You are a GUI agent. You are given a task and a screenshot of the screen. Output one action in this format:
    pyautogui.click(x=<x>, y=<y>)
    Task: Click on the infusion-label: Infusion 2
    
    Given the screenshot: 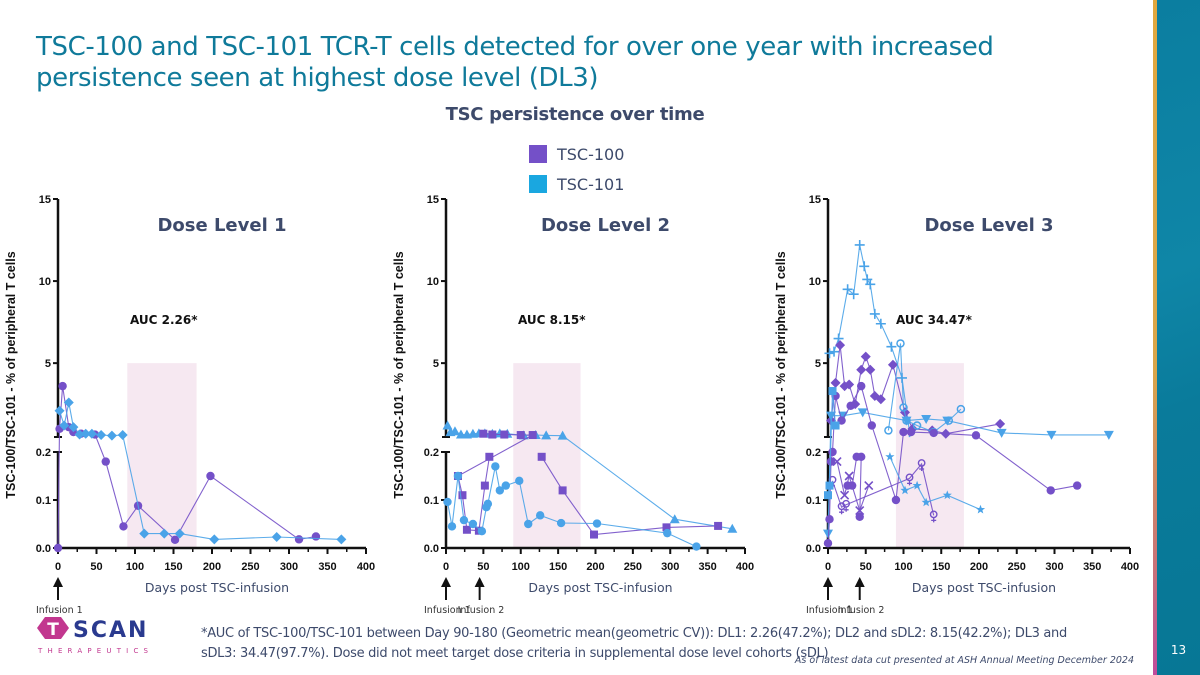 What is the action you would take?
    pyautogui.click(x=481, y=610)
    